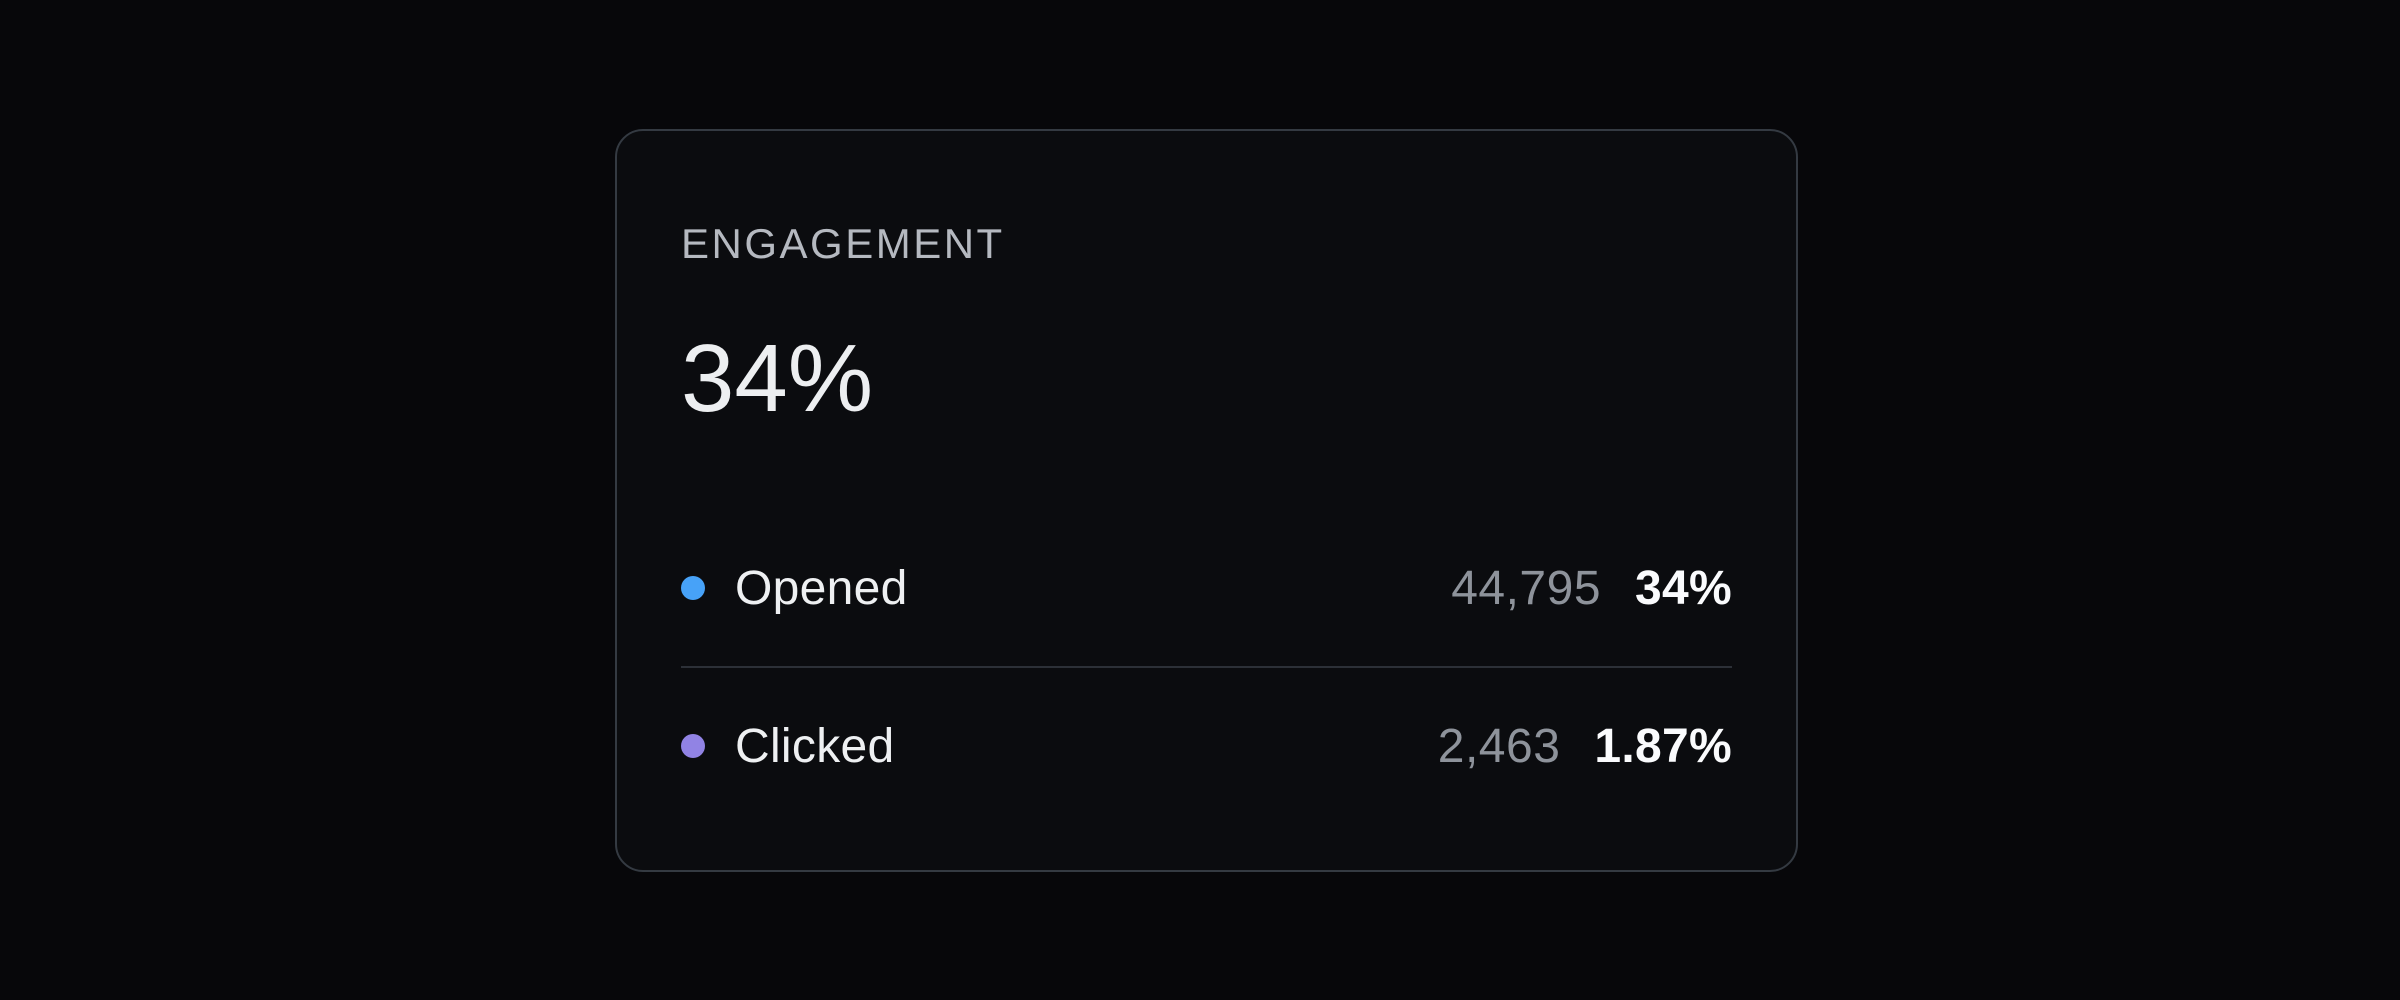 The image size is (2400, 1000). I want to click on clicked-dot-icon, so click(693, 746).